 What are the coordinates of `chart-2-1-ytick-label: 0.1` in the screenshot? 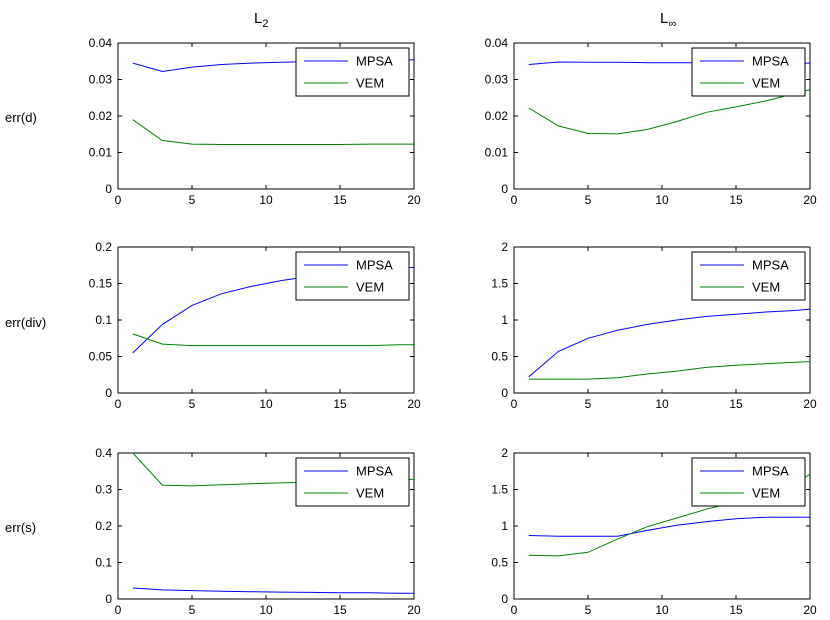 It's located at (103, 320).